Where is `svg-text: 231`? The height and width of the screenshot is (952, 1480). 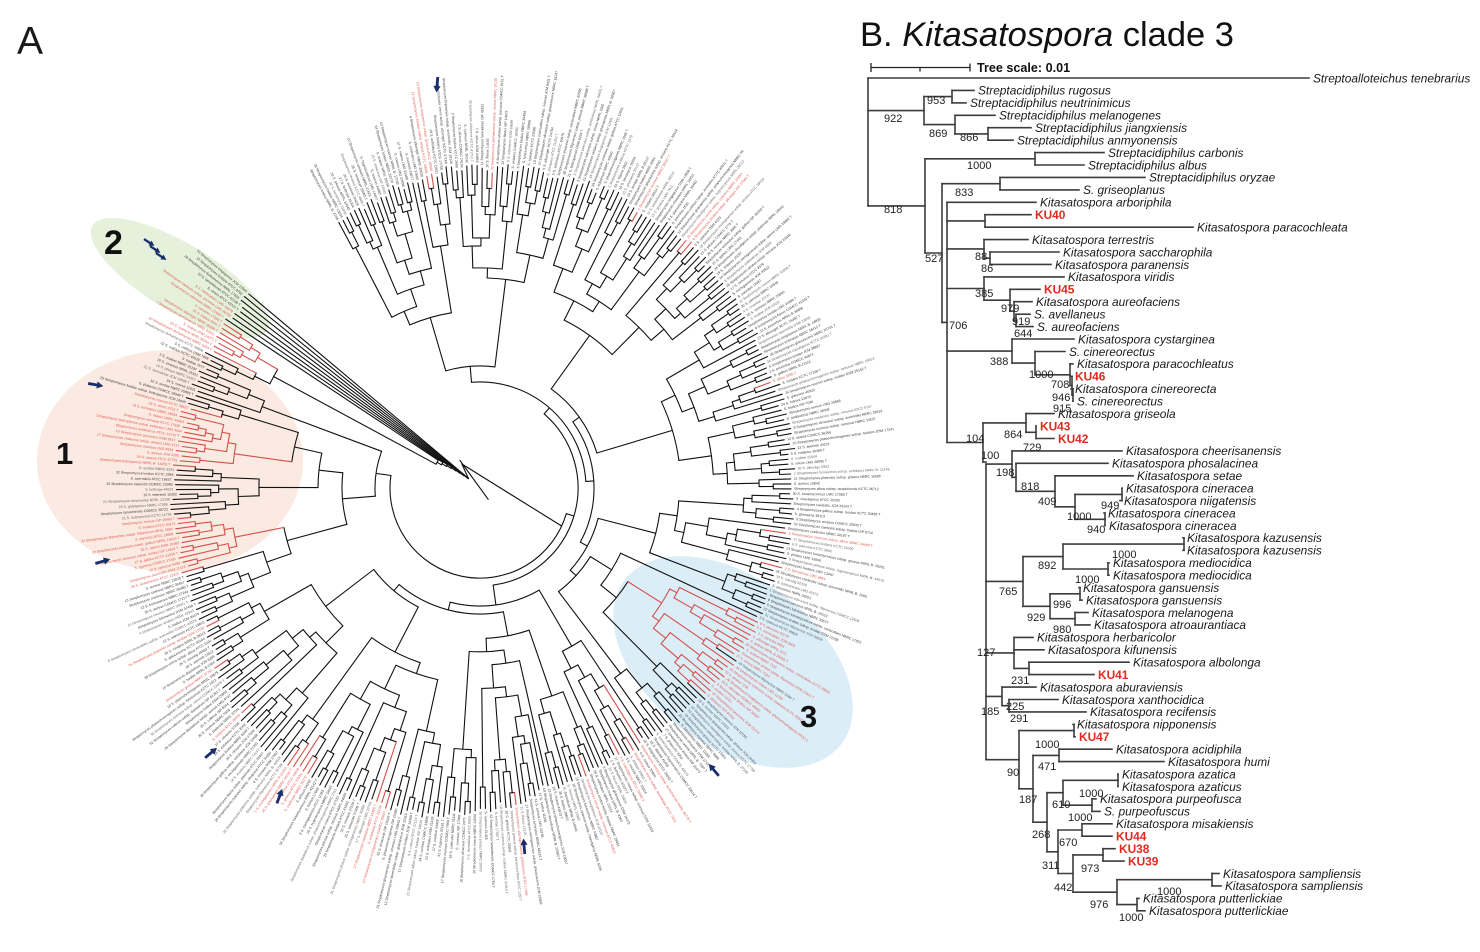
svg-text: 231 is located at coordinates (1020, 681).